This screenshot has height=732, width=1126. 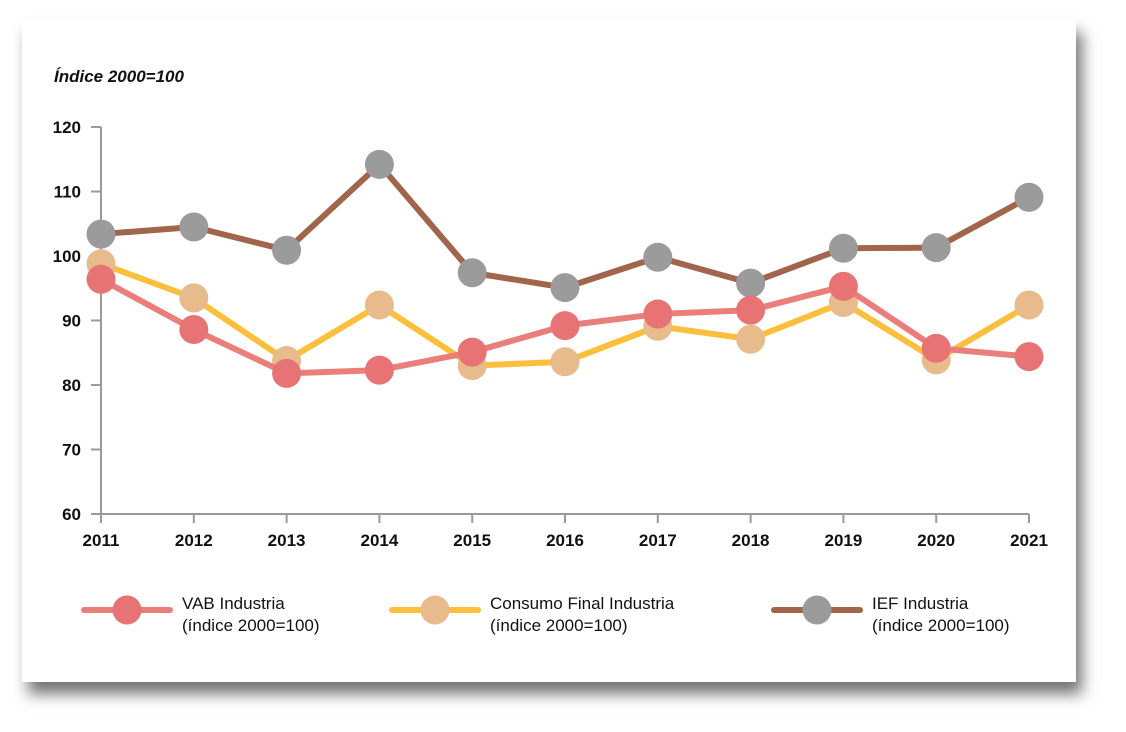 I want to click on x-tick-label: 2017, so click(x=658, y=540).